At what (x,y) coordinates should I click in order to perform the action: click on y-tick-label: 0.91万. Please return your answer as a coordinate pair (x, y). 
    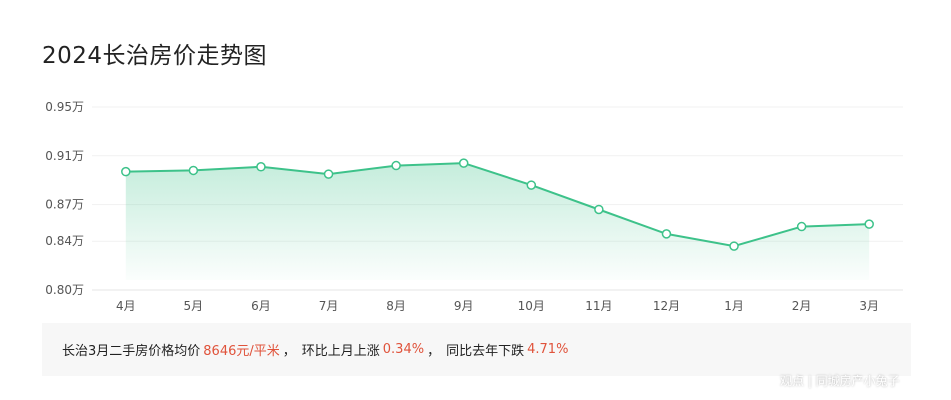
    Looking at the image, I should click on (64, 156).